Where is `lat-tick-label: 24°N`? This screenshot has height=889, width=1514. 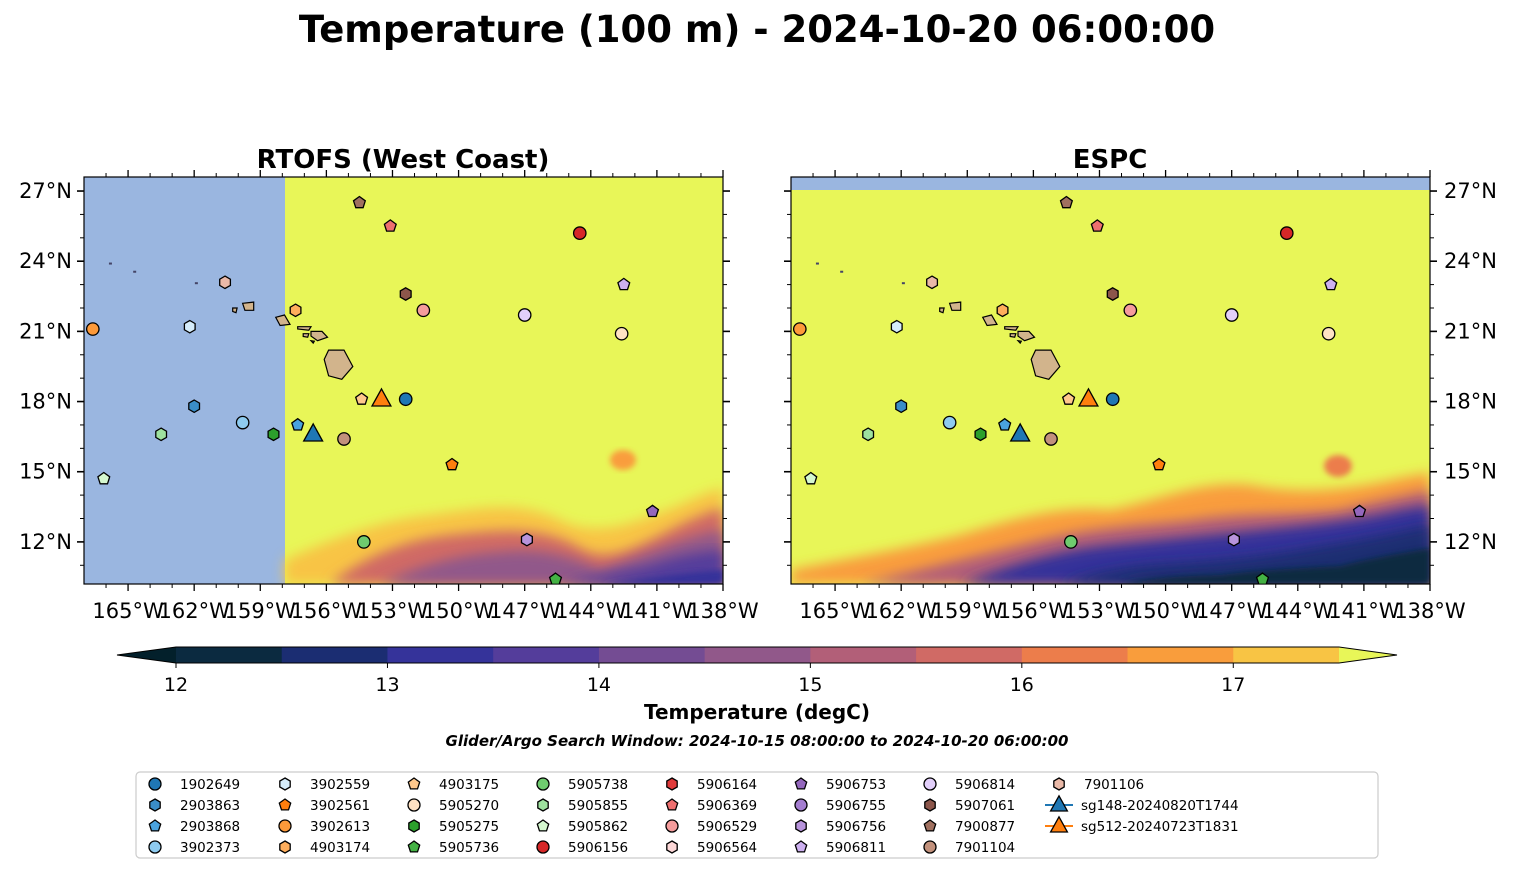
lat-tick-label: 24°N is located at coordinates (1470, 261).